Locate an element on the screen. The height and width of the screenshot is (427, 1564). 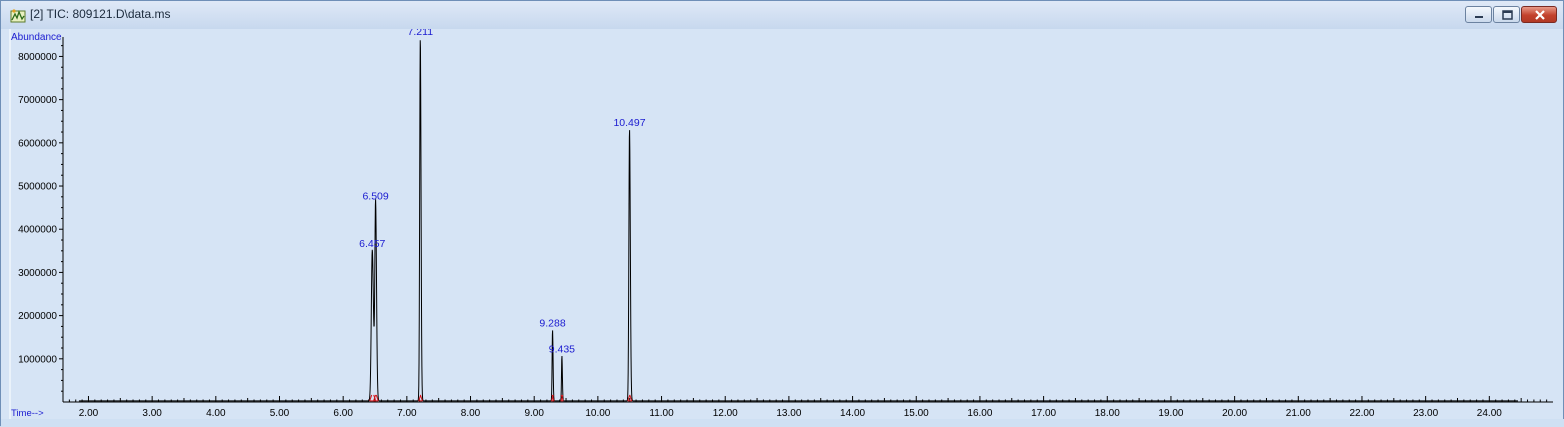
y-axis-label: Abundance is located at coordinates (36, 37).